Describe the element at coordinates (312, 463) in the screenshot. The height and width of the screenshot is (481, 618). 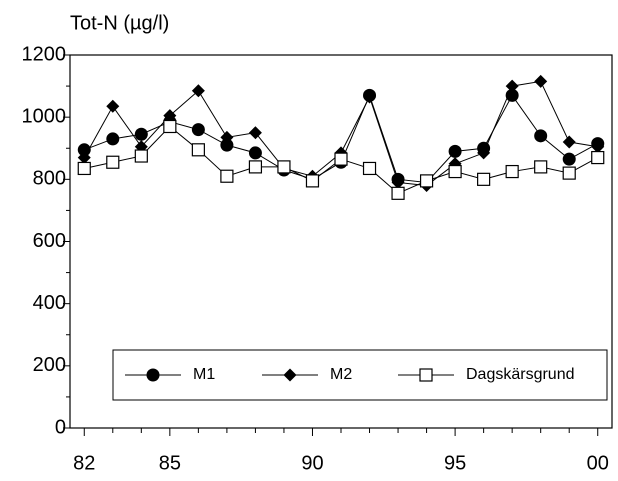
I see `x-tick-label: 90` at that location.